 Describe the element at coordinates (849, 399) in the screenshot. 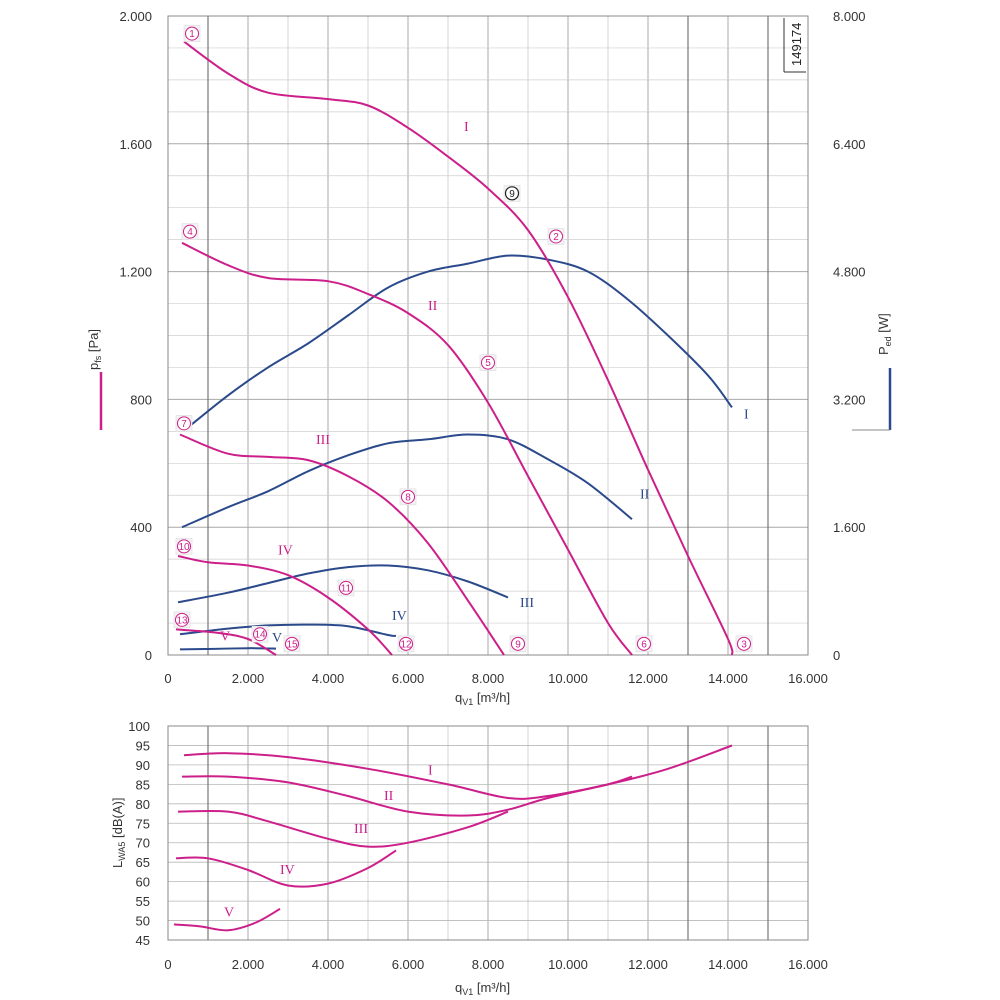

I see `y2-tick-label: 3.200` at that location.